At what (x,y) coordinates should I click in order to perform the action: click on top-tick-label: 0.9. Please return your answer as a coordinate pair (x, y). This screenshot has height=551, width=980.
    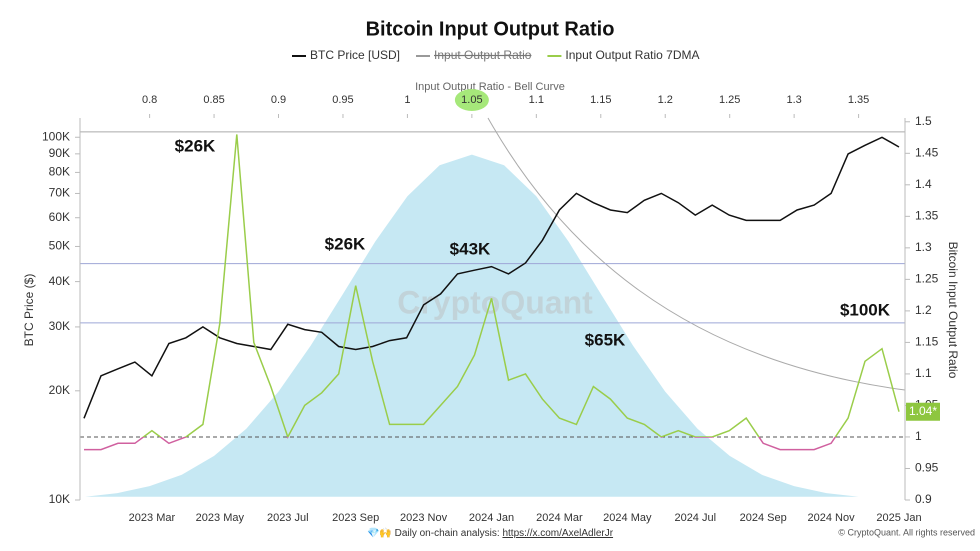
    Looking at the image, I should click on (278, 100).